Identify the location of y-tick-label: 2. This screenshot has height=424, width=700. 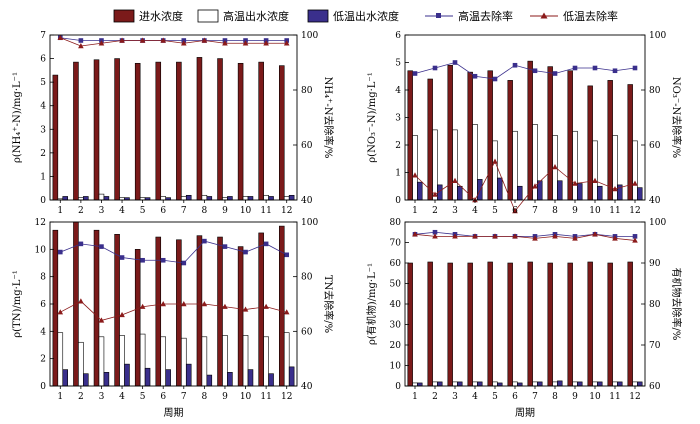
(43, 154).